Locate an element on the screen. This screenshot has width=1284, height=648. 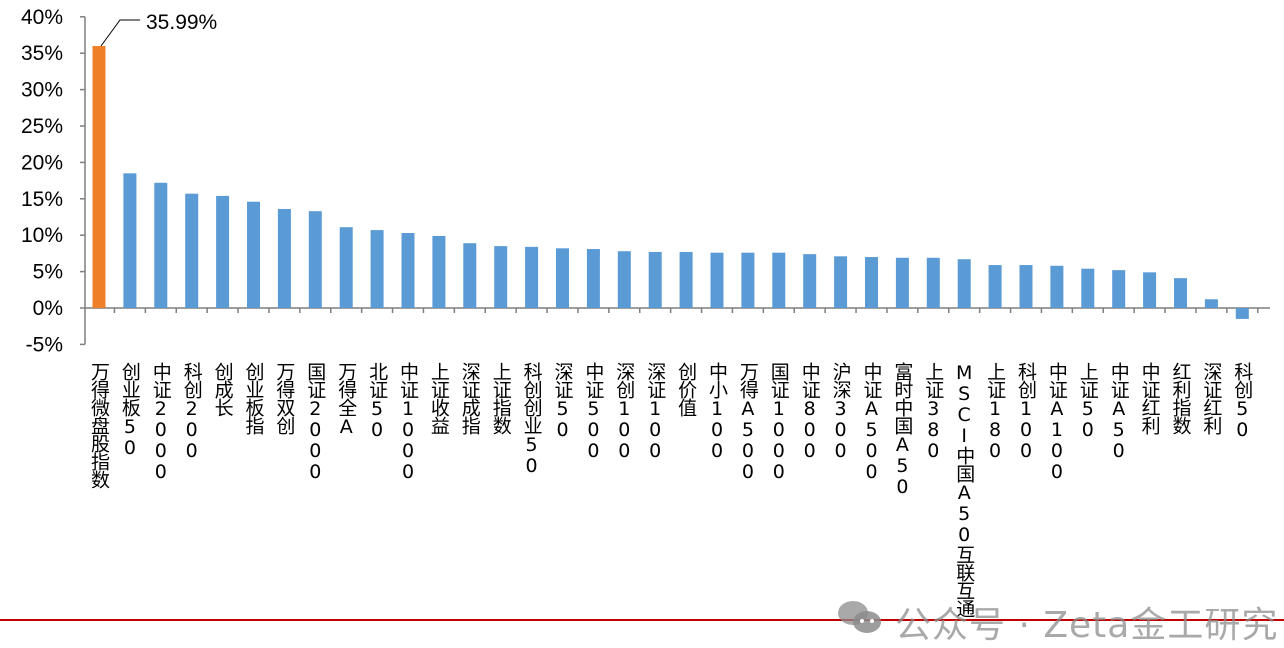
y-tick-label: 5% is located at coordinates (48, 272).